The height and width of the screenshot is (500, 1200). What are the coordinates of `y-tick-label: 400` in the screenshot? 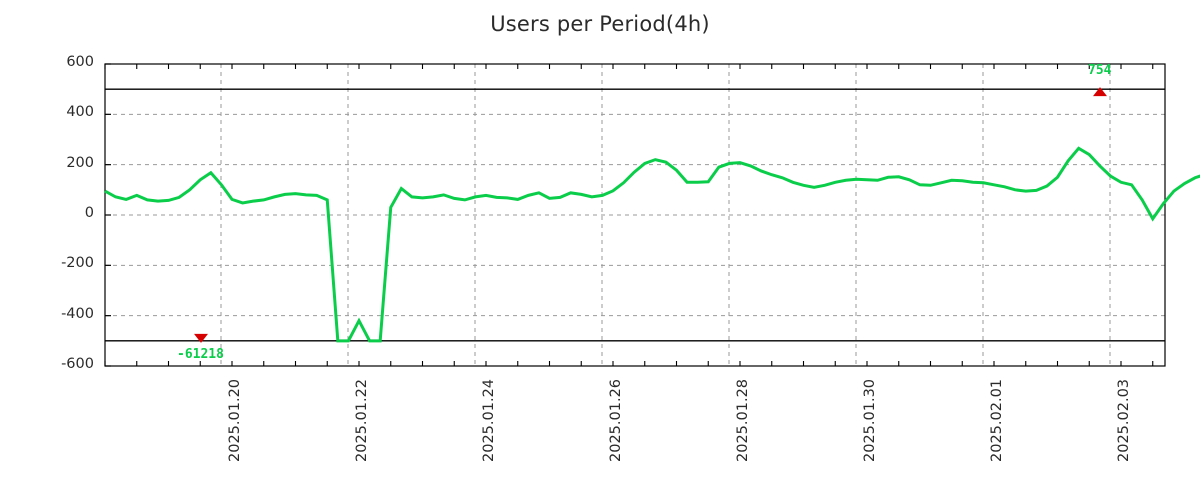 It's located at (80, 112).